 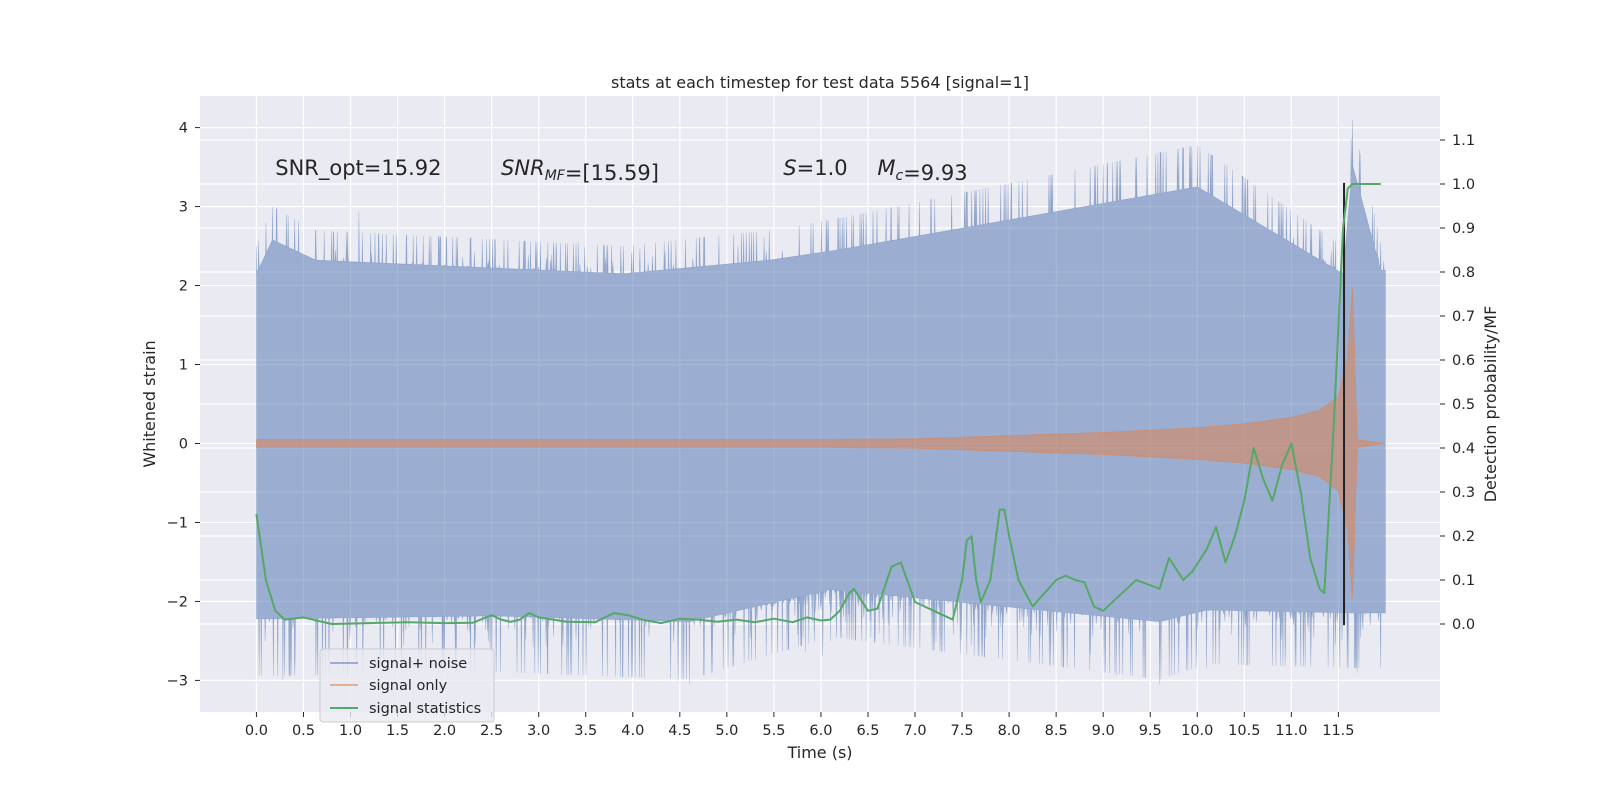 I want to click on x-tick-label: 6.5, so click(x=867, y=731).